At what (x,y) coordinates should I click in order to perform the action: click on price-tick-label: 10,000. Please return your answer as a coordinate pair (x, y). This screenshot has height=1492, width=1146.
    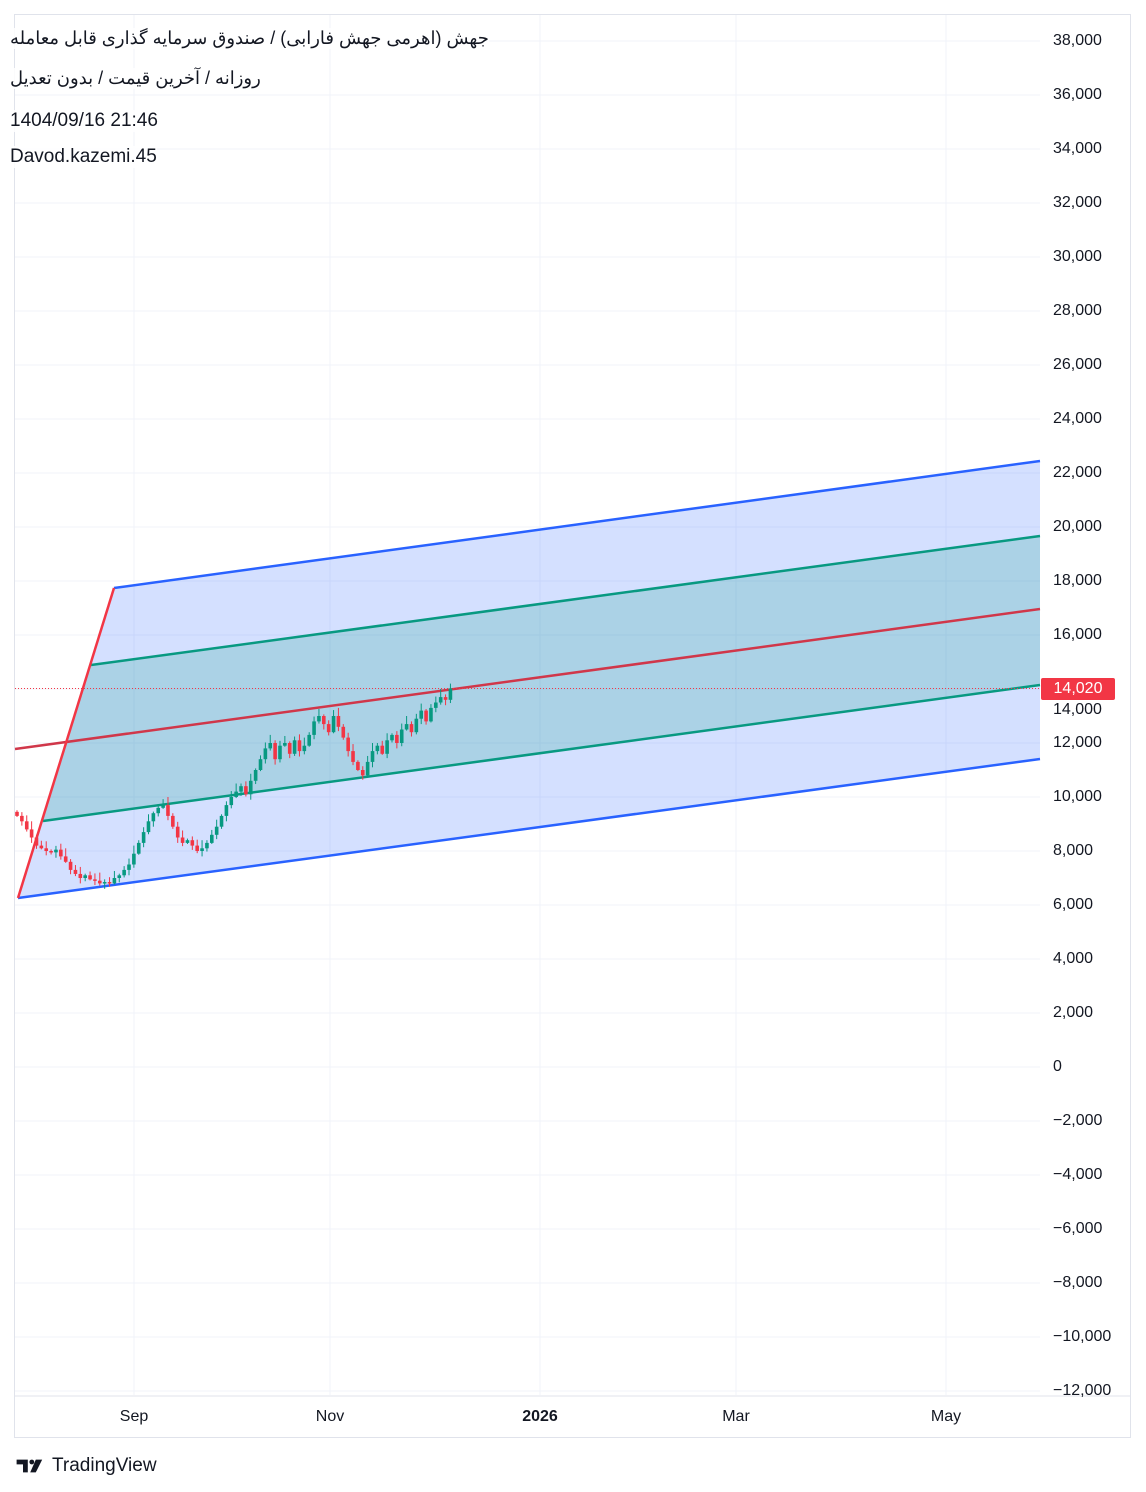
    Looking at the image, I should click on (1077, 796).